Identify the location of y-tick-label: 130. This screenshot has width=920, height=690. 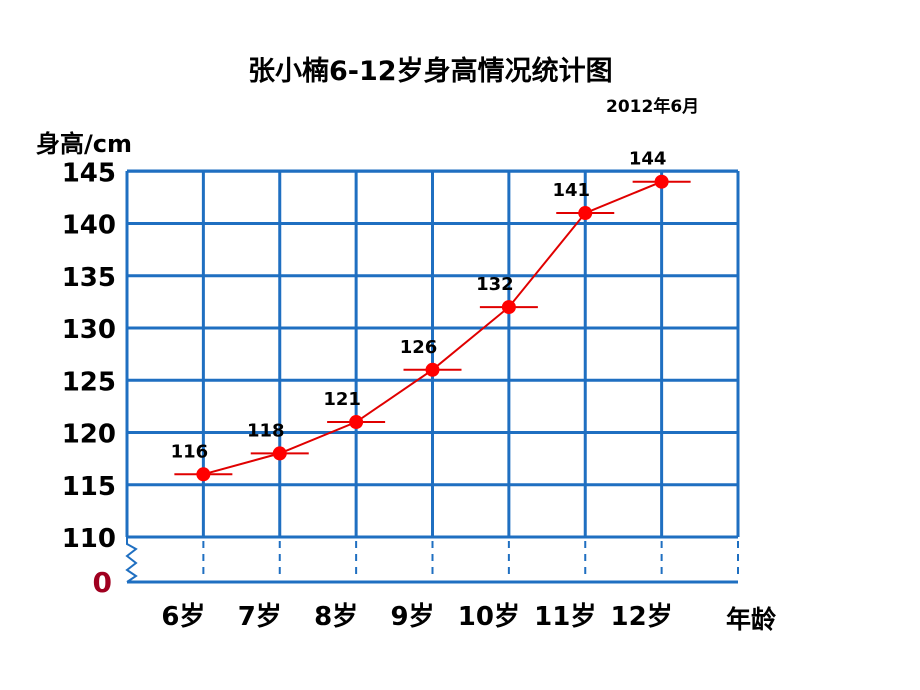
(89, 330).